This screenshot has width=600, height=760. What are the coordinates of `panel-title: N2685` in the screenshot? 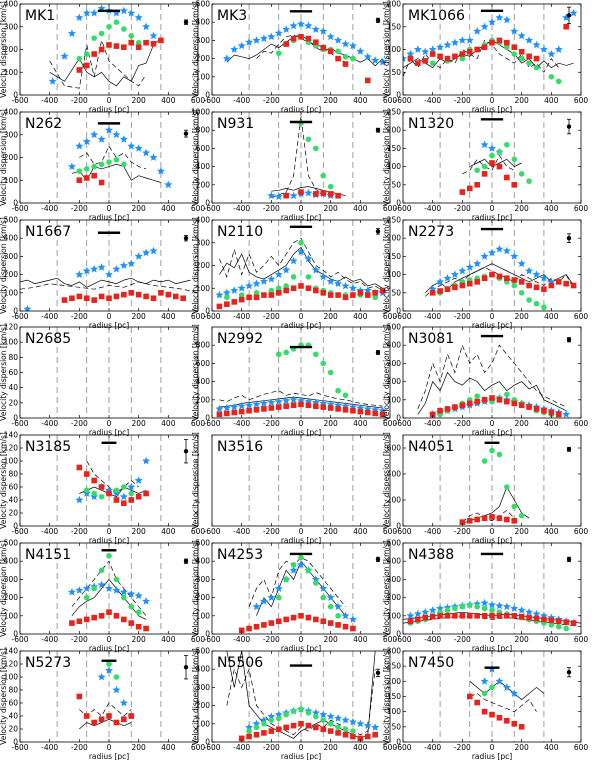 It's located at (48, 339).